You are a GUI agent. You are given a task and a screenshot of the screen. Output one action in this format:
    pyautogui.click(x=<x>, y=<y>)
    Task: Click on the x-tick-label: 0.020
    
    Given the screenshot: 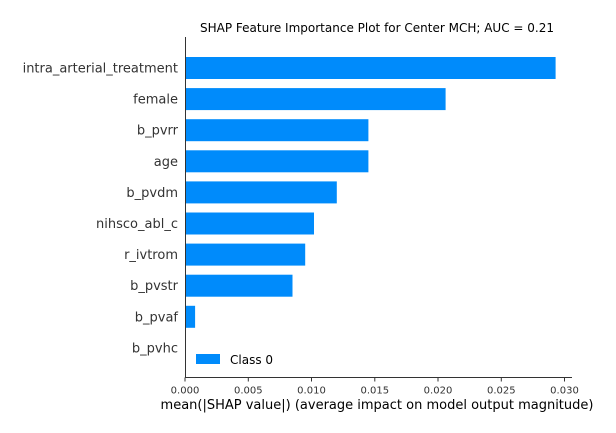 What is the action you would take?
    pyautogui.click(x=438, y=391)
    